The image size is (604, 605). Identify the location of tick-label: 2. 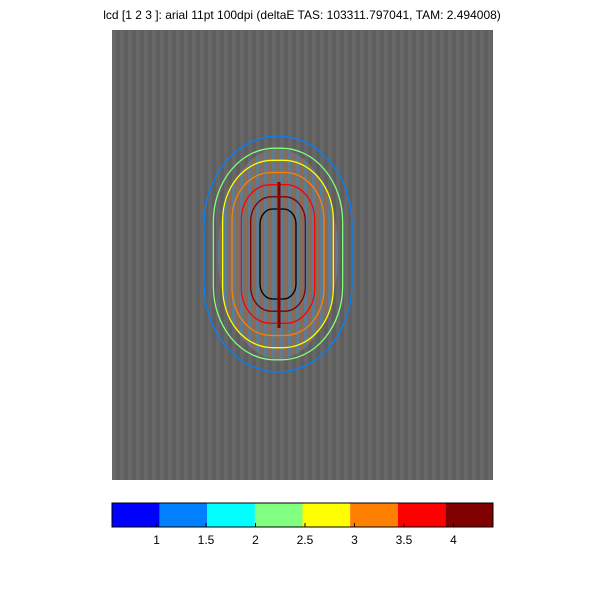
(255, 540).